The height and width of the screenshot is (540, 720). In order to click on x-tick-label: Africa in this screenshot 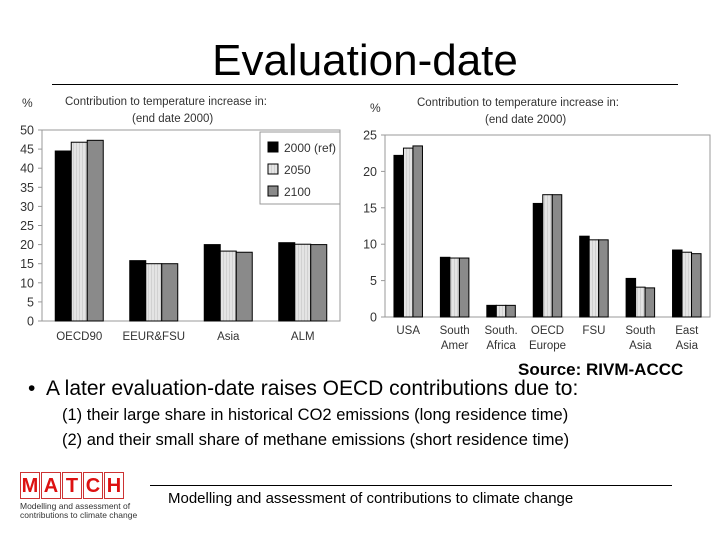, I will do `click(501, 346)`.